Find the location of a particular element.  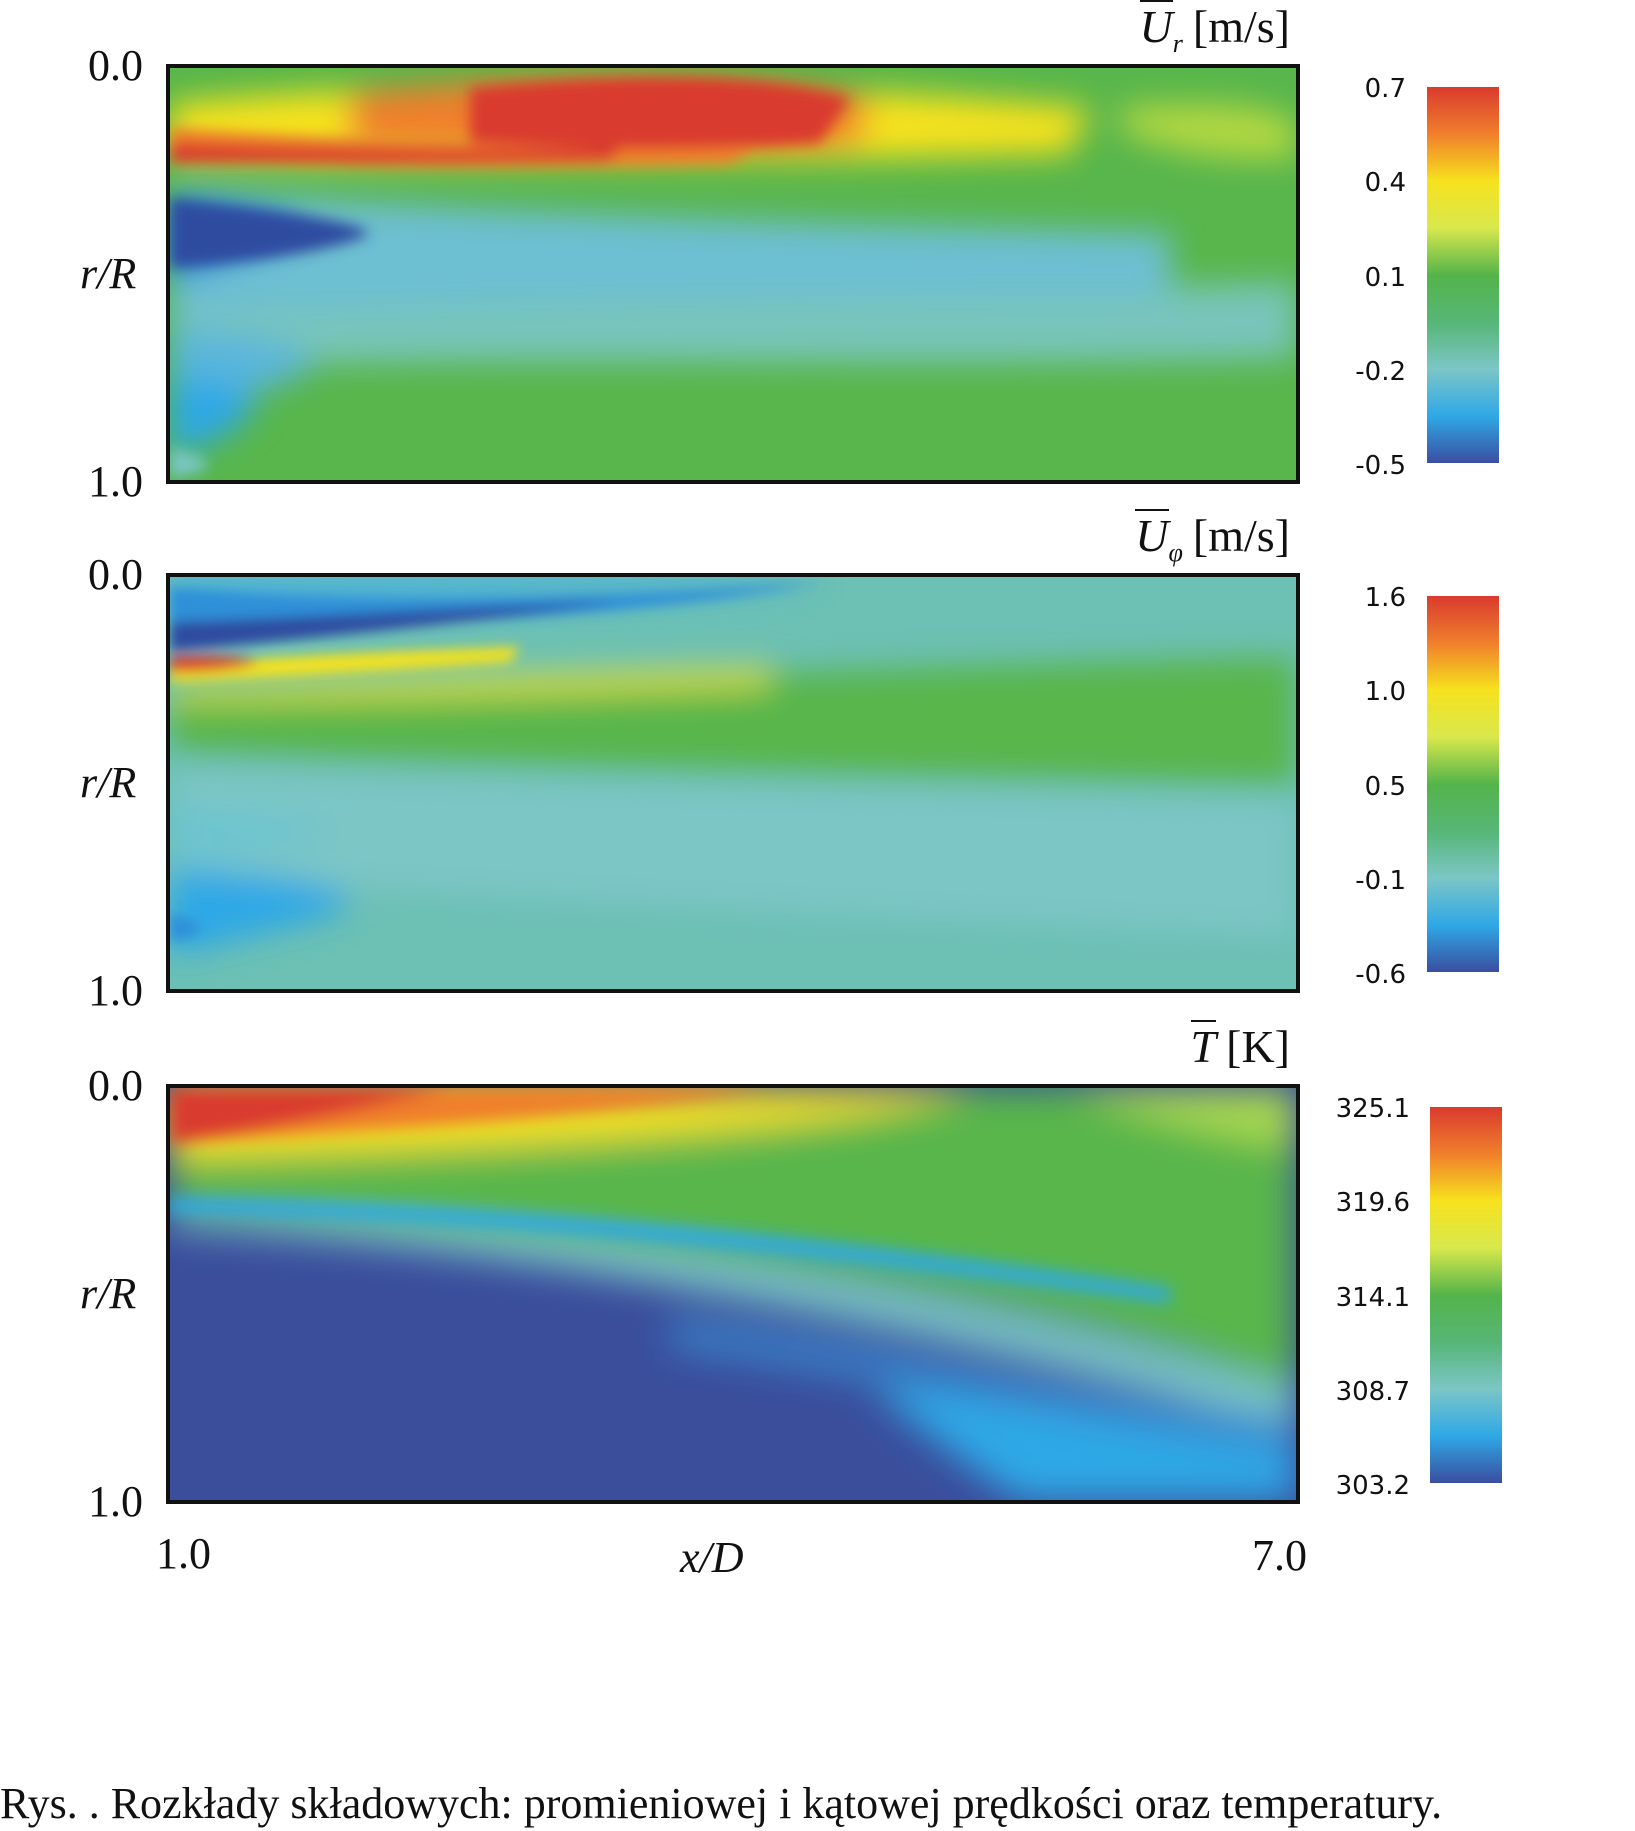

panel-title: Ur [m/s] is located at coordinates (1214, 29).